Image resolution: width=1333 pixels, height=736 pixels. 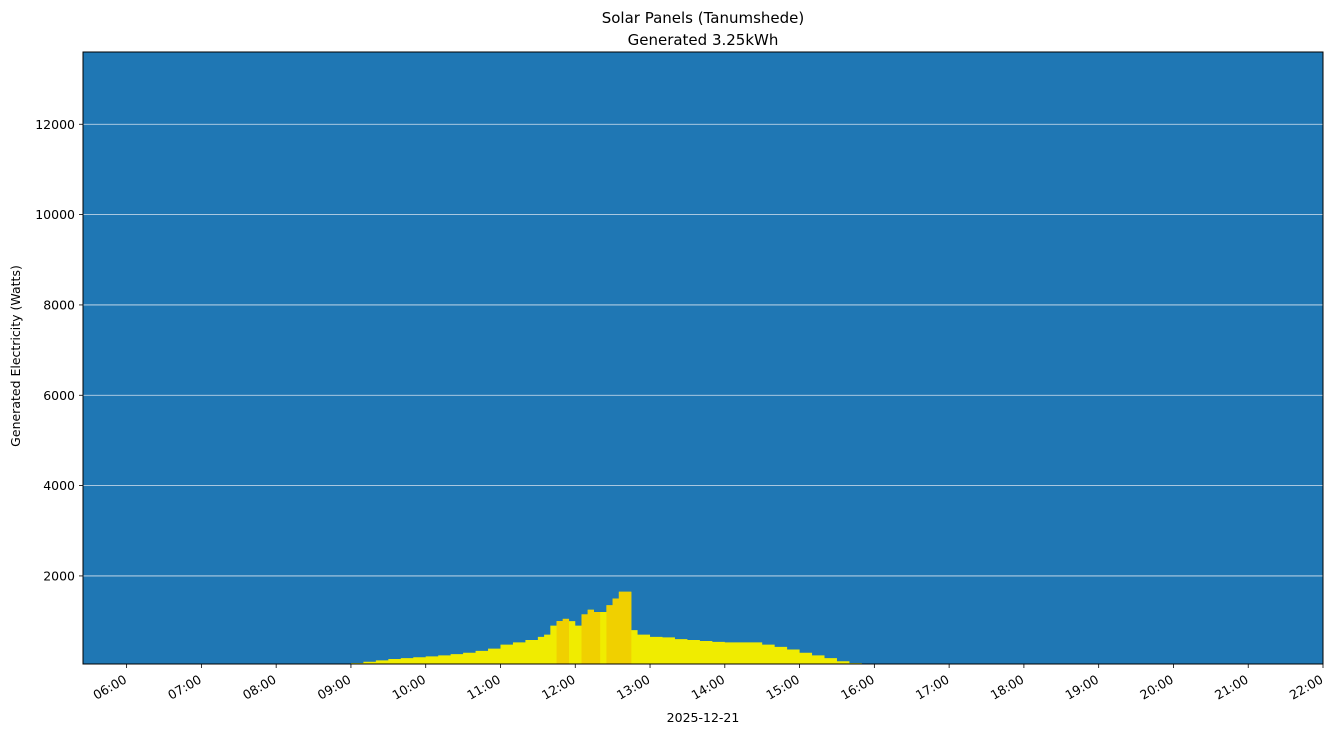 I want to click on y-axis: 2000 4000 6000 8000 10000 12000, so click(x=59, y=350).